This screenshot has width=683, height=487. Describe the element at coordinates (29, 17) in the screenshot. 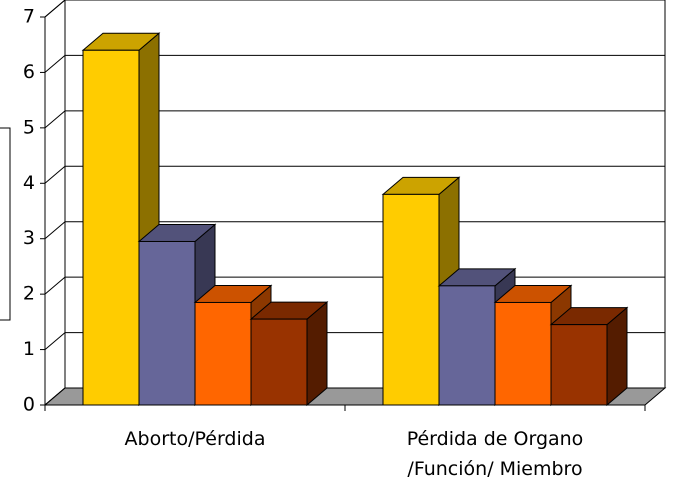

I see `y-tick-label: 7` at that location.